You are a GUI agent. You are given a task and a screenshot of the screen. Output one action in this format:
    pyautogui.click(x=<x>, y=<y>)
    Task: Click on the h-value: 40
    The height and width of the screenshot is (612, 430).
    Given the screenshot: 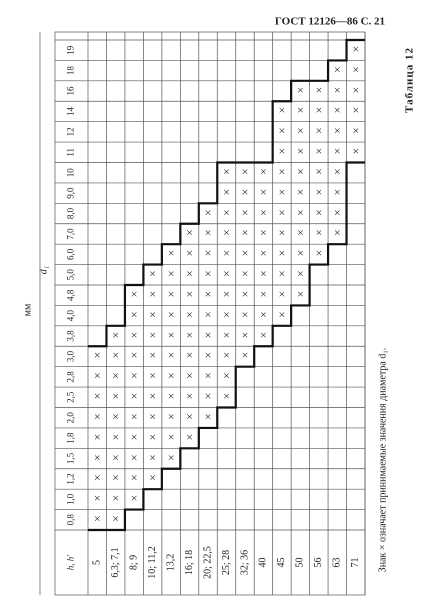 What is the action you would take?
    pyautogui.click(x=263, y=563)
    